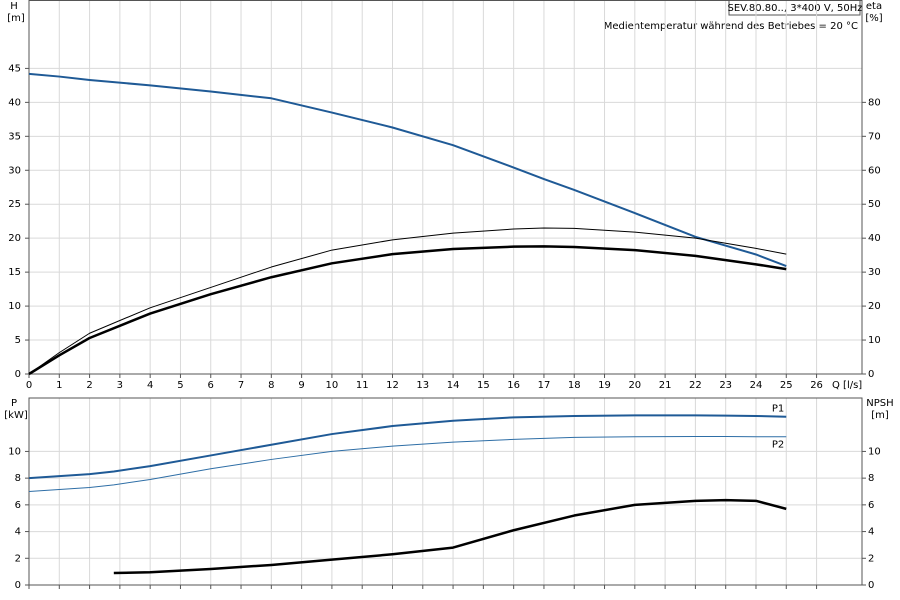 The image size is (900, 600). What do you see at coordinates (786, 385) in the screenshot?
I see `x-tick-label: 25` at bounding box center [786, 385].